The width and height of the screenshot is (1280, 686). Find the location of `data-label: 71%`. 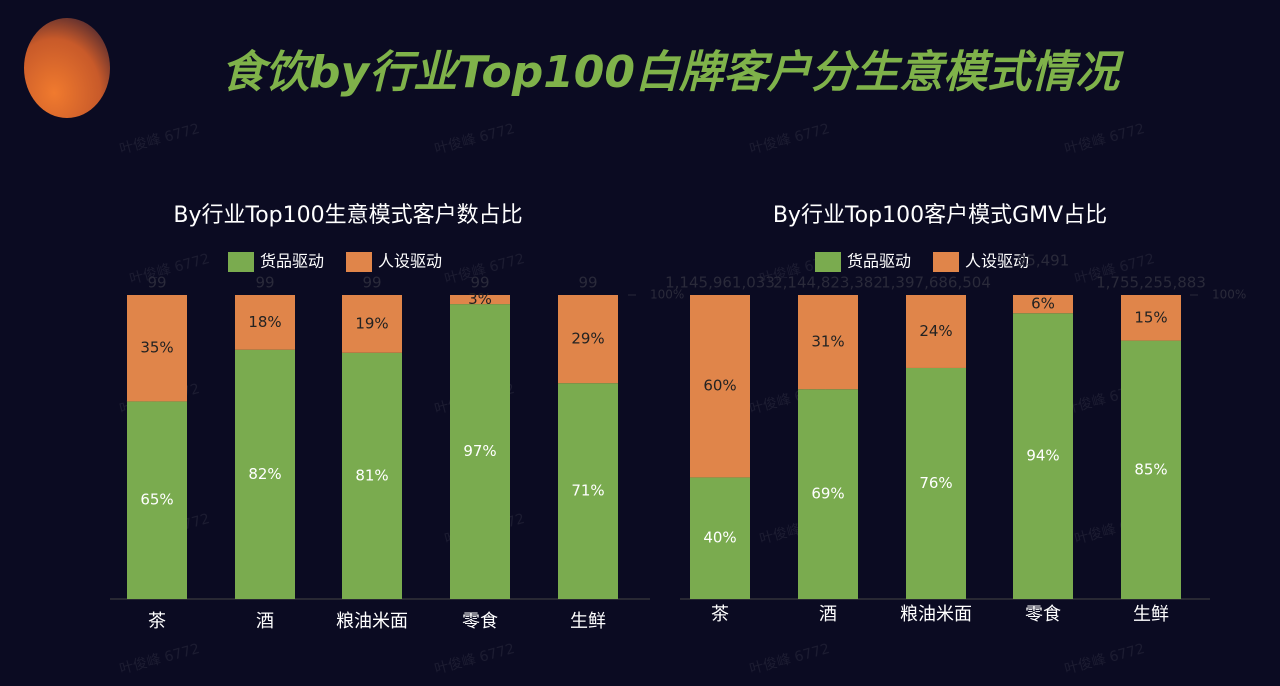

data-label: 71% is located at coordinates (587, 491).